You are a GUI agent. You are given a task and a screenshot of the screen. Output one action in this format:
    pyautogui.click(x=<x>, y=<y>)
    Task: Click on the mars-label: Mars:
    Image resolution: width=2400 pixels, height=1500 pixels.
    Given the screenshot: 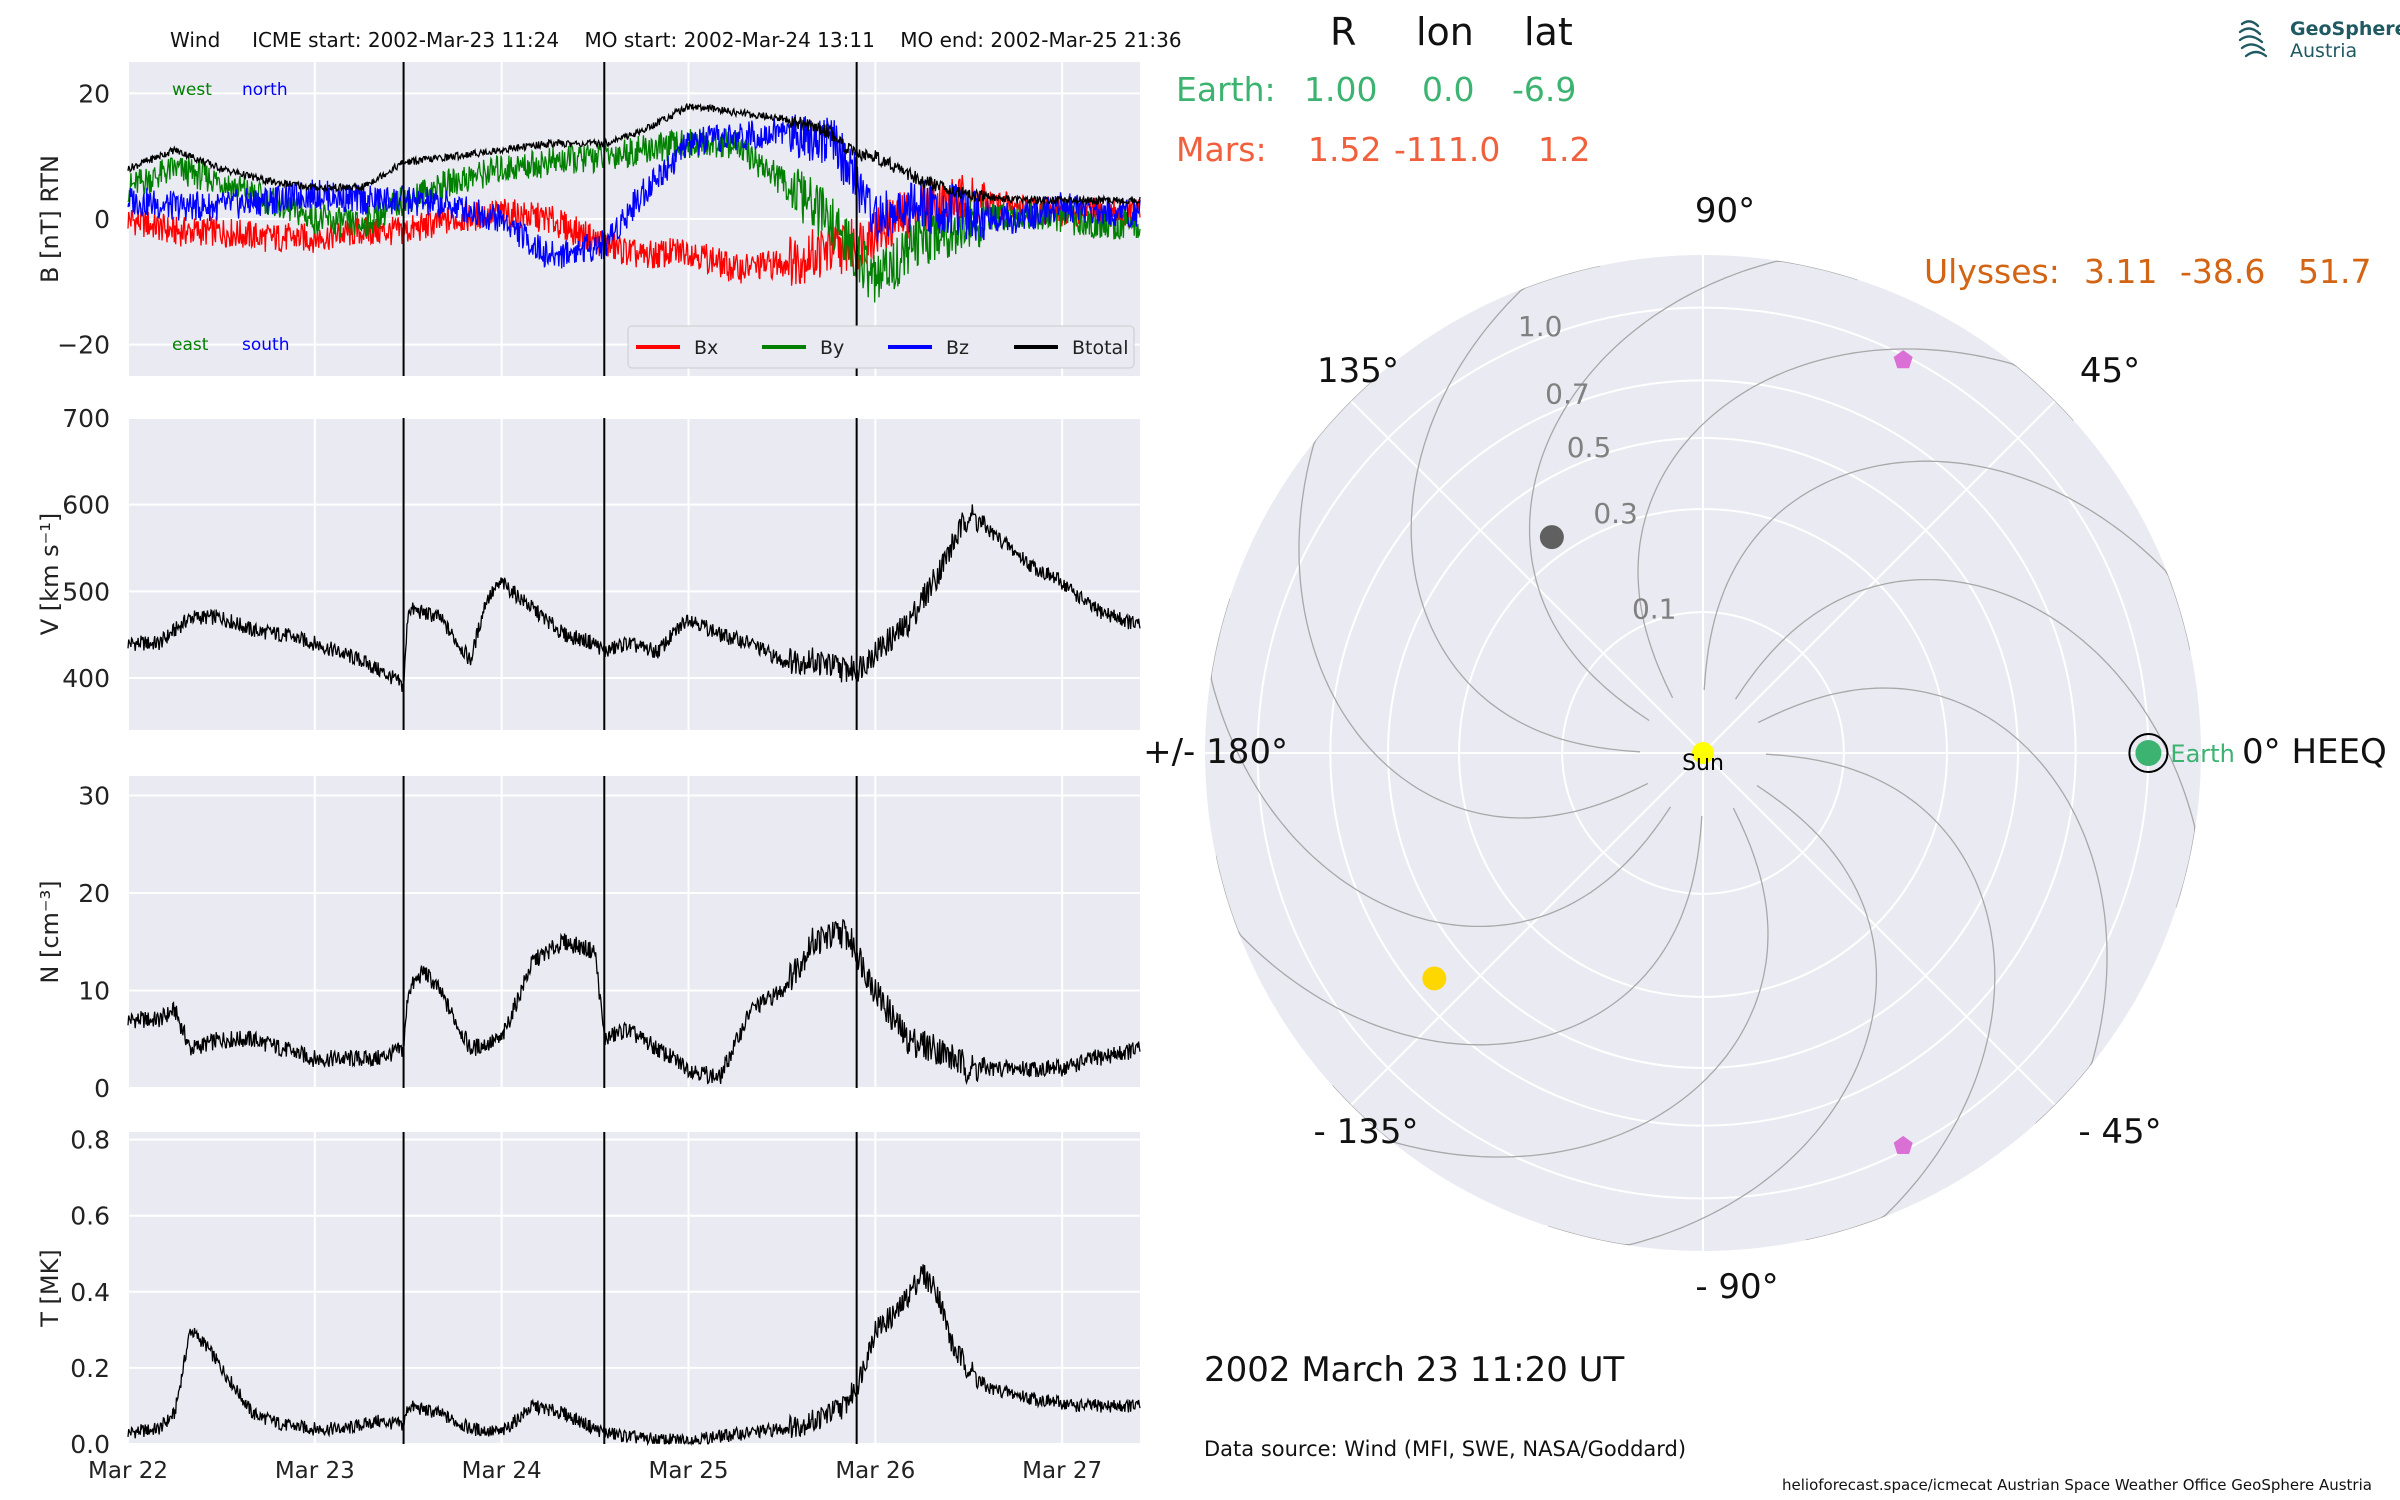 What is the action you would take?
    pyautogui.click(x=1221, y=149)
    